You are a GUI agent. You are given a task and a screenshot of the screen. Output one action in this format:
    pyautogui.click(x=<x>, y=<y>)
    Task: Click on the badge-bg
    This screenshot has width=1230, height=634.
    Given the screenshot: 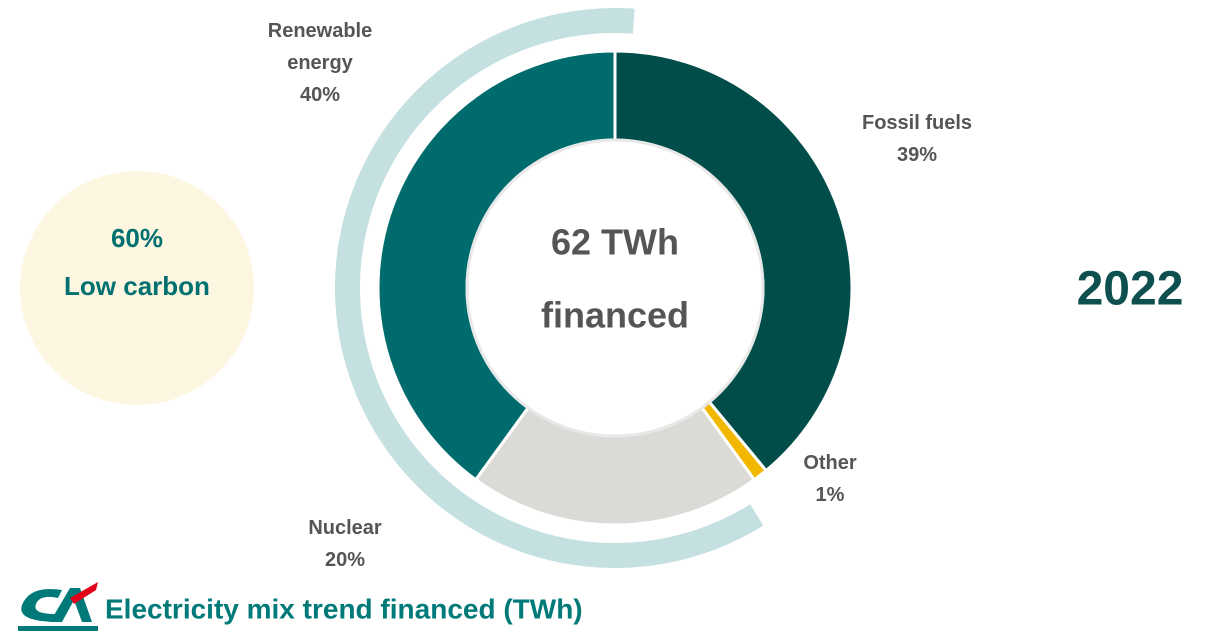 What is the action you would take?
    pyautogui.click(x=137, y=288)
    